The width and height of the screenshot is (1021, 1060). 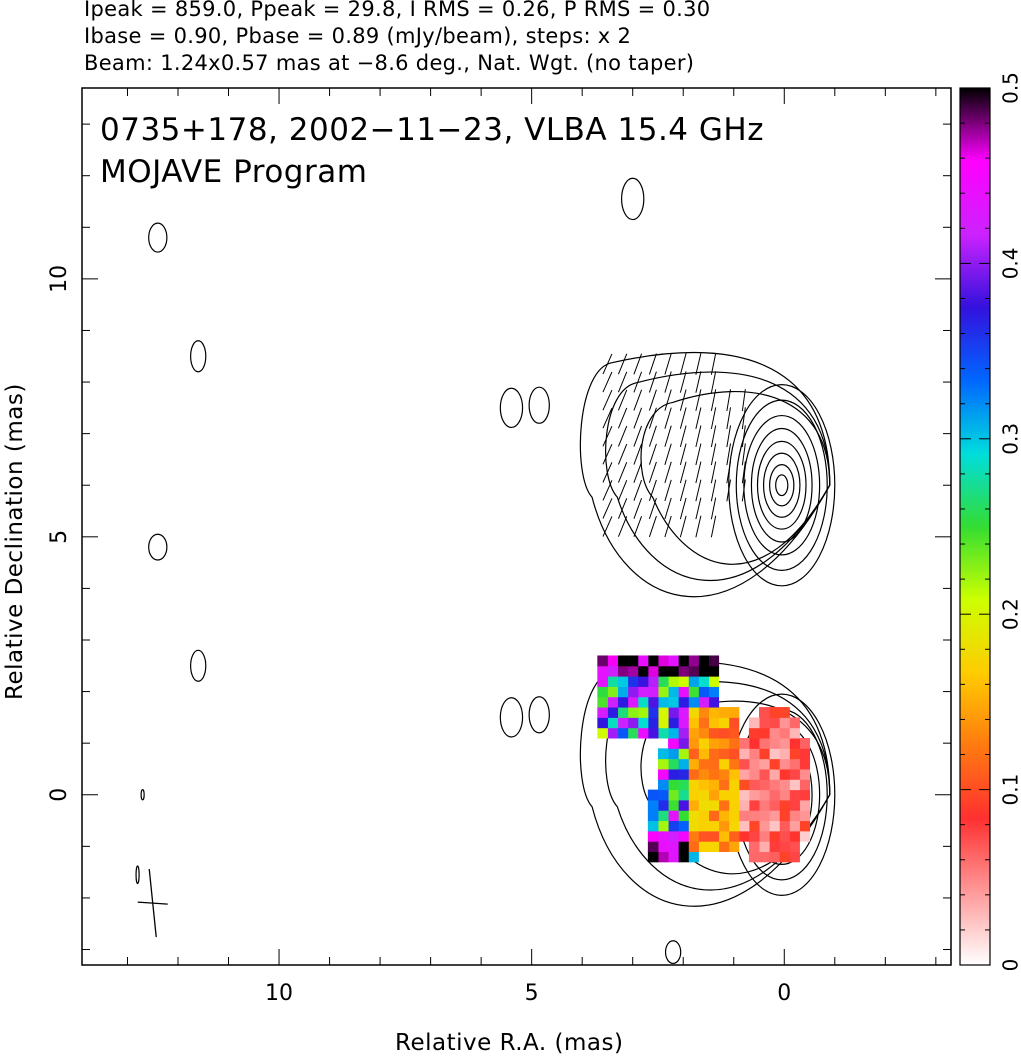 I want to click on y-tick-label: 0, so click(x=59, y=795).